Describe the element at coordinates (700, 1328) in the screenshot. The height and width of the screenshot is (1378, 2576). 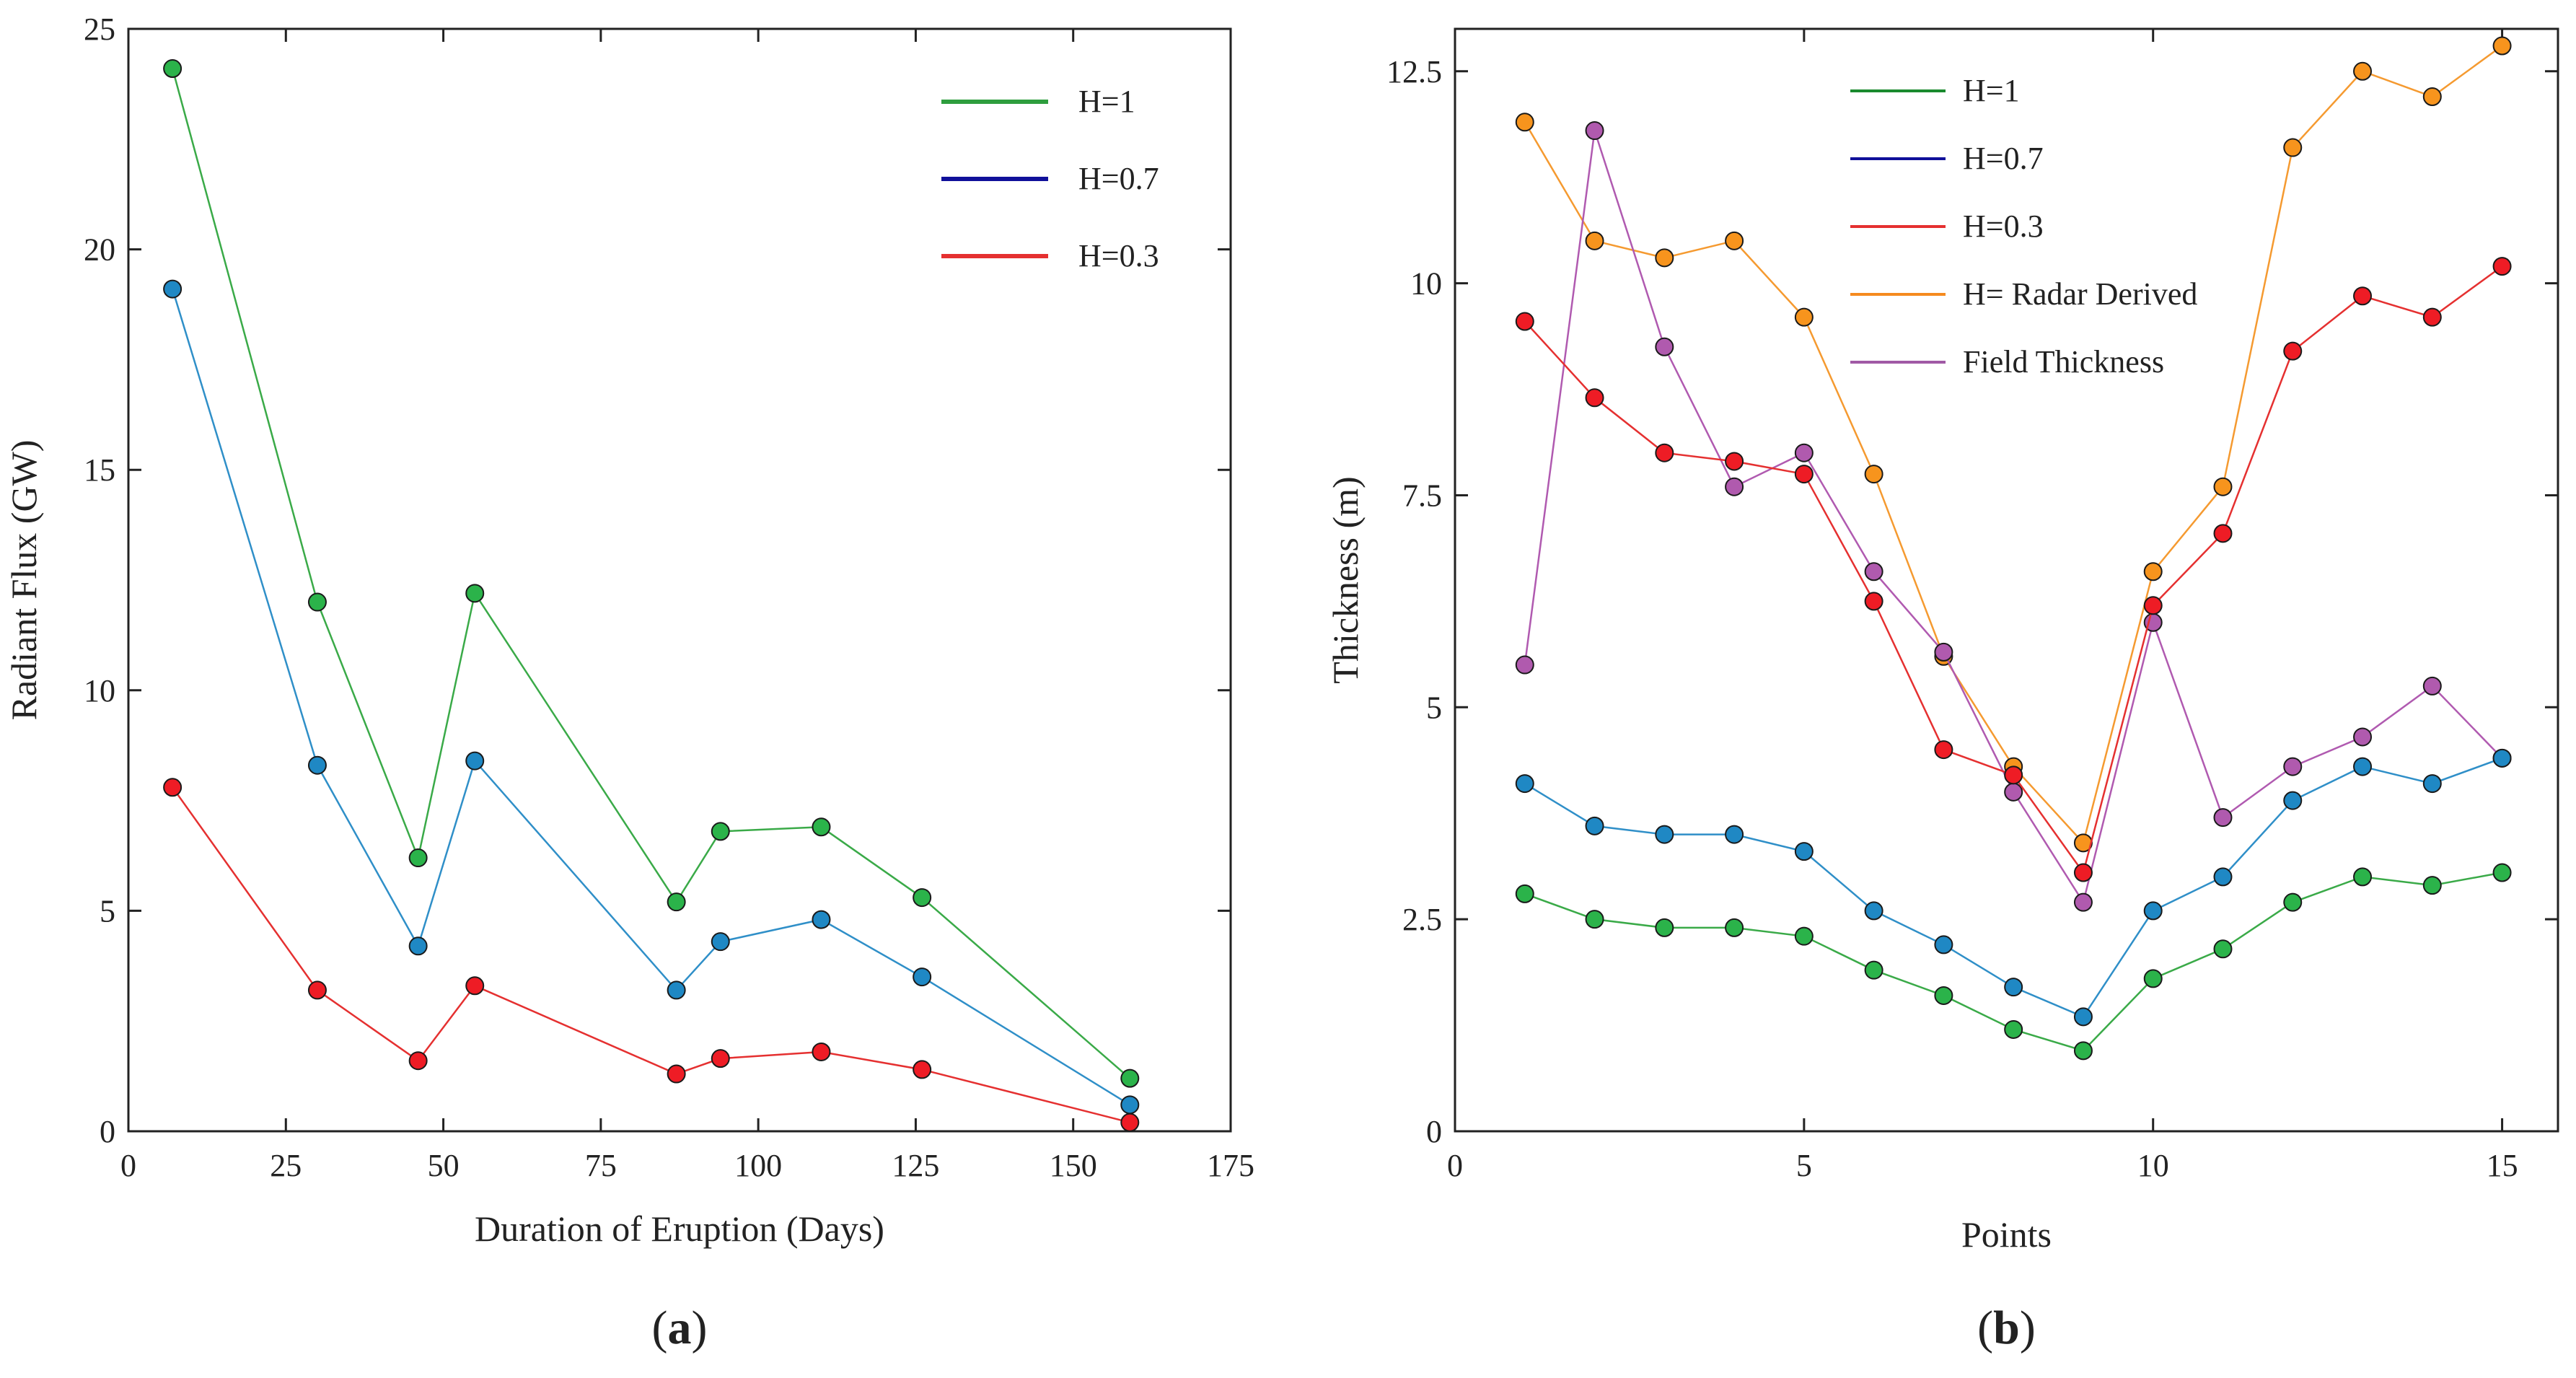
I see `panel-a-panel-label-close: )` at that location.